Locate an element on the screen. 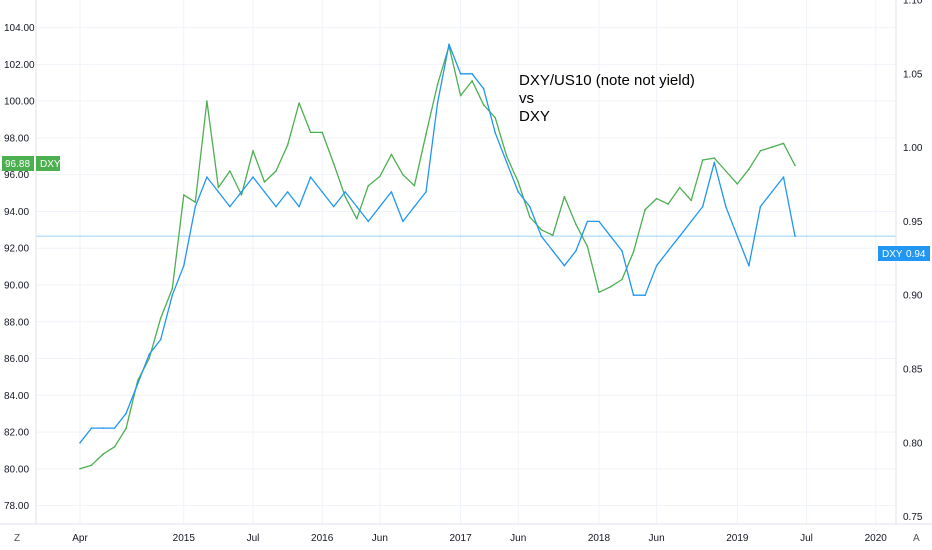 Image resolution: width=932 pixels, height=550 pixels. right-series-tag-box is located at coordinates (891, 253).